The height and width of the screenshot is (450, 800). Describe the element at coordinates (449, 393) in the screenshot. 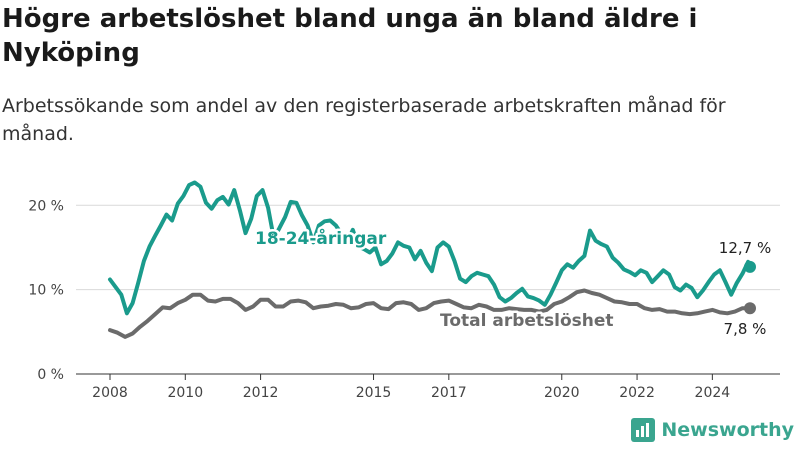

I see `x-tick-label: 2017` at that location.